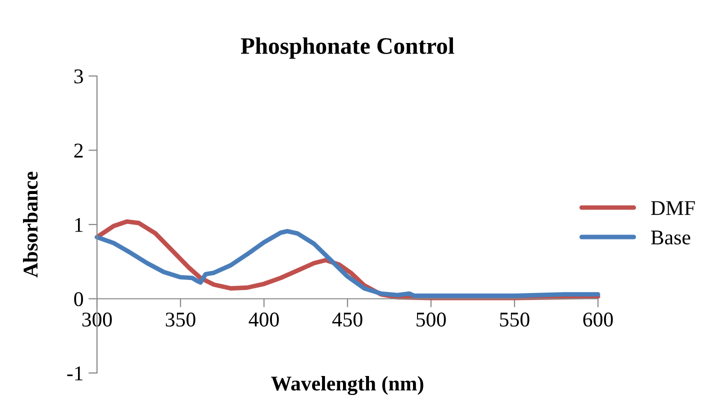 This screenshot has width=723, height=409. I want to click on y-tick-label: 0, so click(79, 299).